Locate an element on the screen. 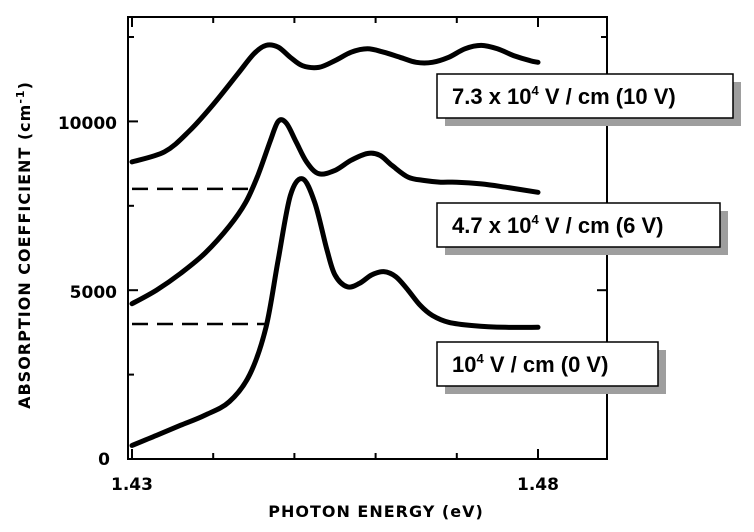  x-tick-label-1-43: 1.43 is located at coordinates (132, 485).